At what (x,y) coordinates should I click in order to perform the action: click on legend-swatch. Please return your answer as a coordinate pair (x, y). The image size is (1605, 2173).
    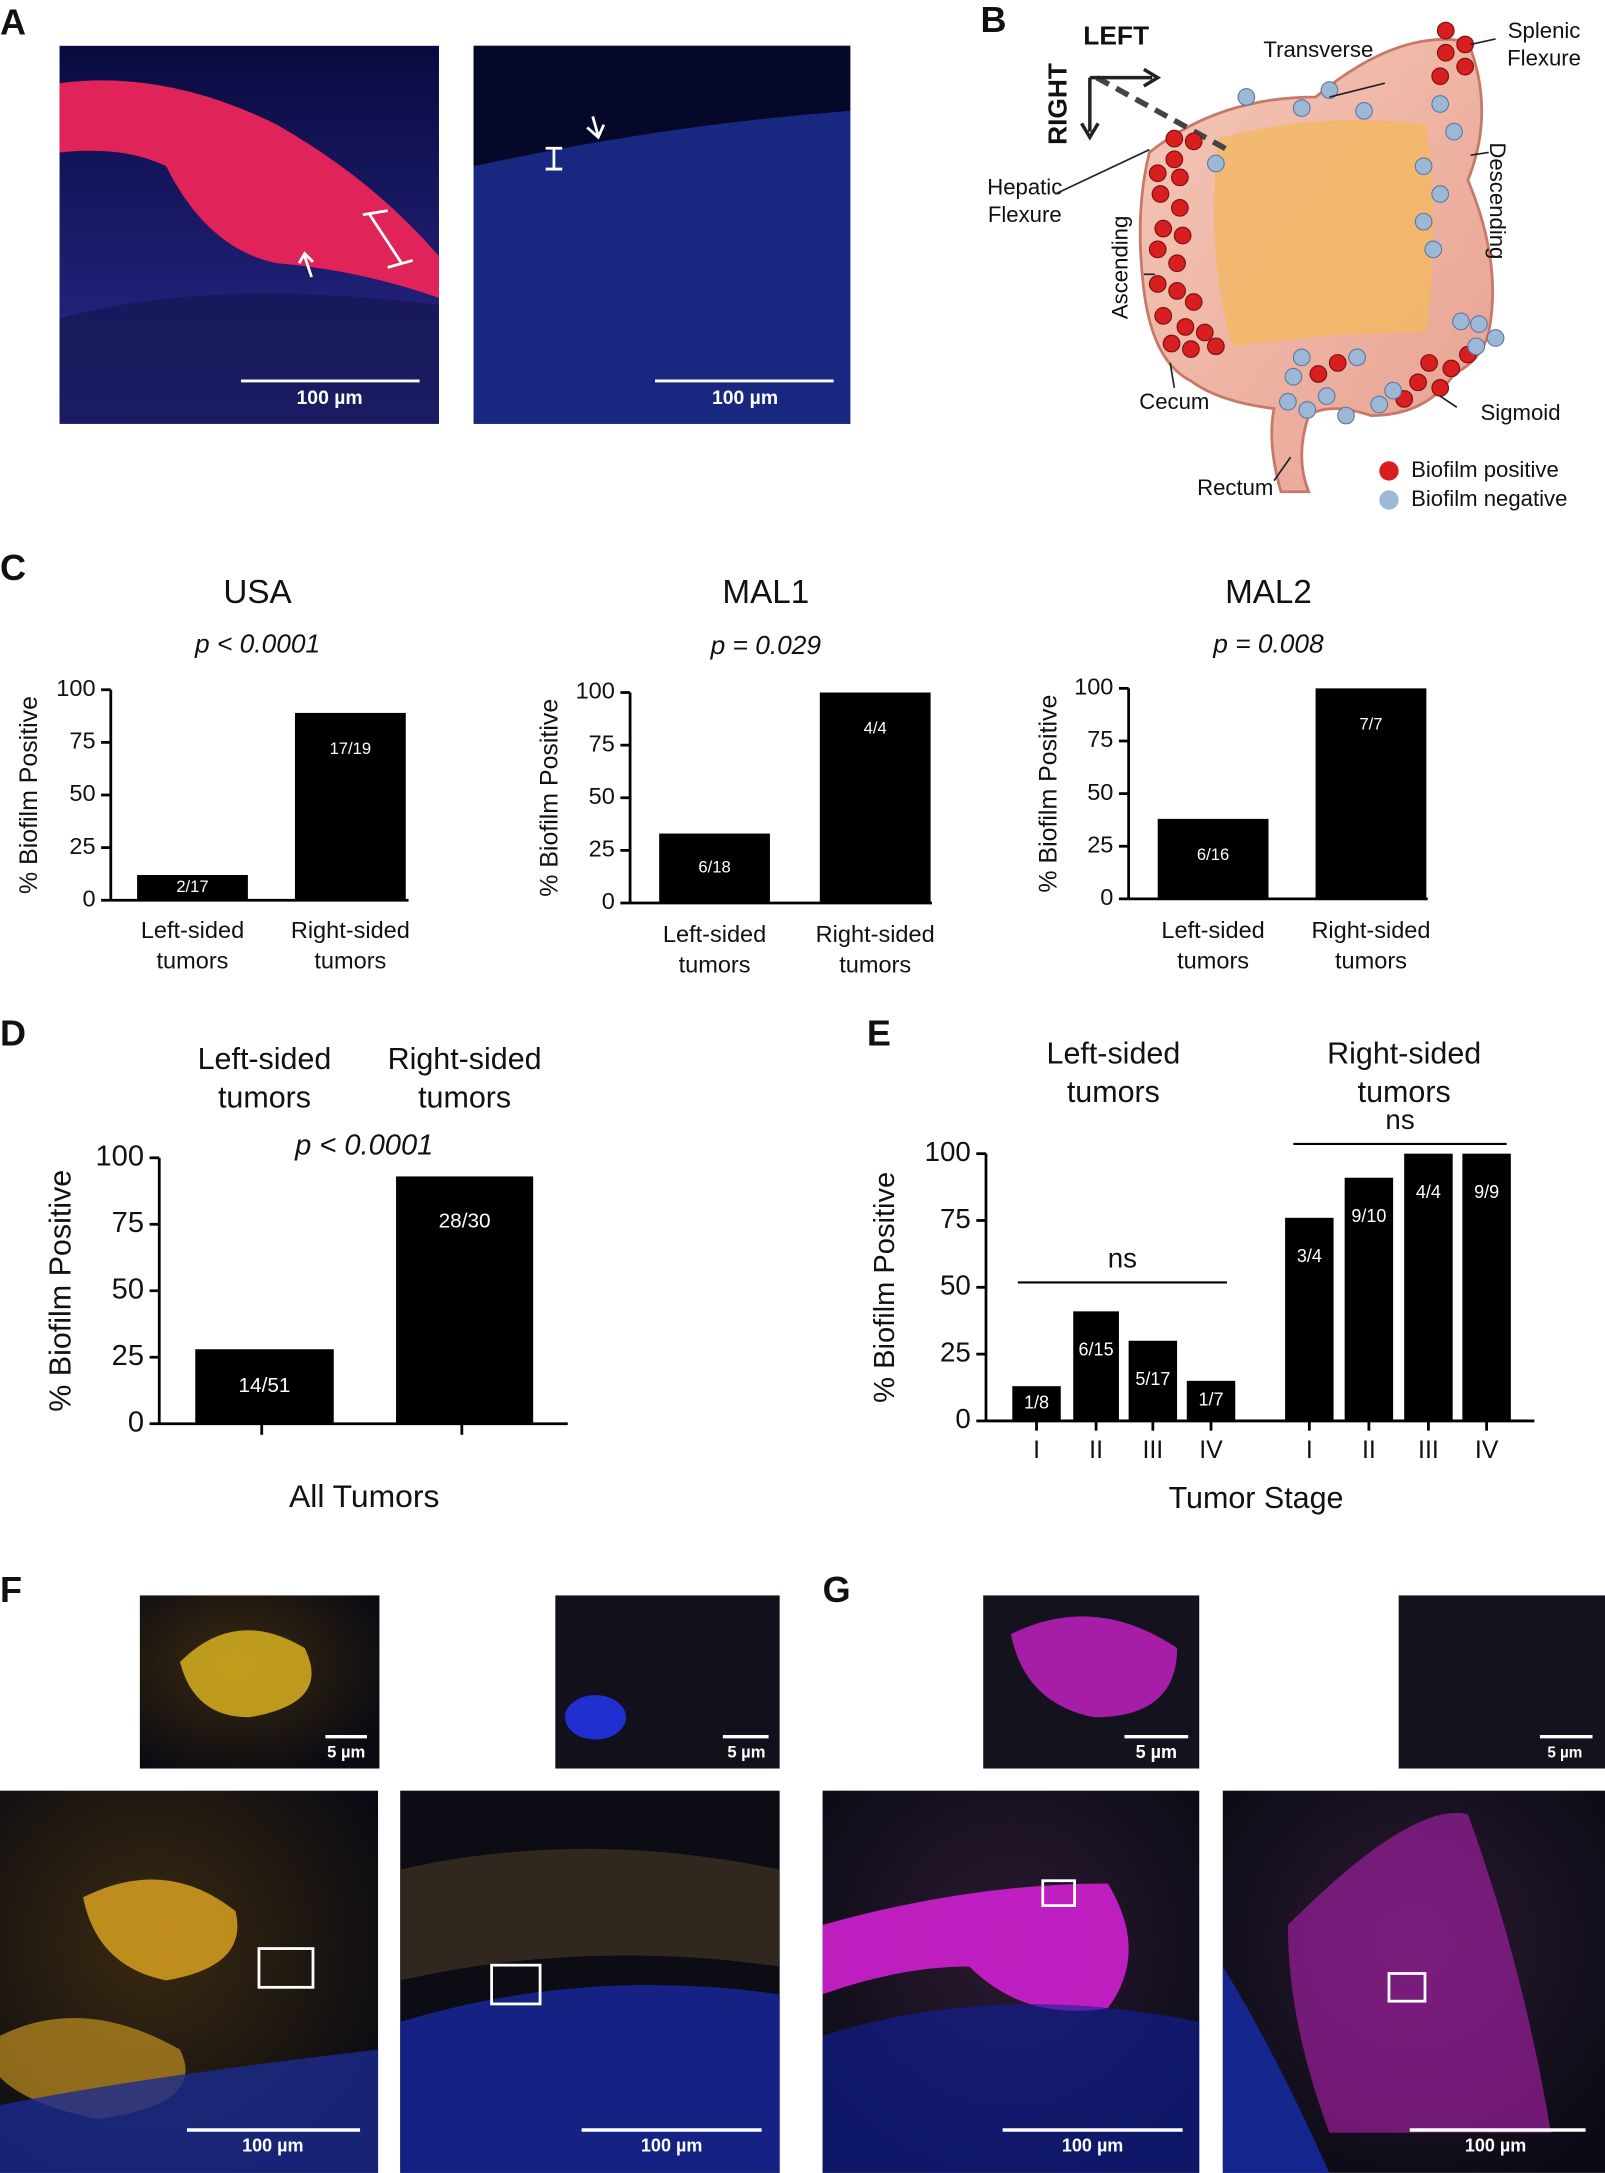
    Looking at the image, I should click on (1389, 471).